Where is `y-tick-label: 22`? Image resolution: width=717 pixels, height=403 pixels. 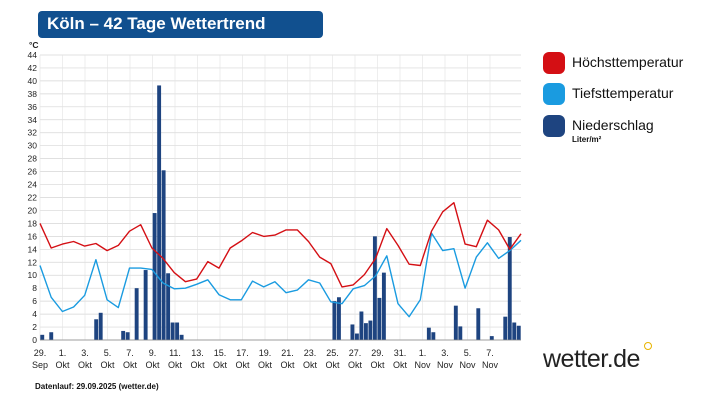 y-tick-label: 22 is located at coordinates (33, 198).